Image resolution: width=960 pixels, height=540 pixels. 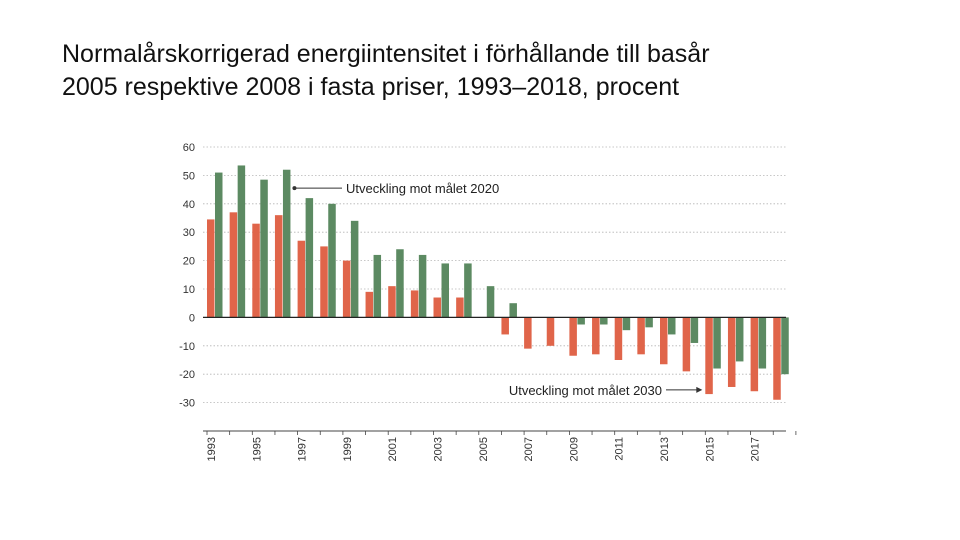 What do you see at coordinates (699, 389) in the screenshot?
I see `annotation-2030-arrowhead` at bounding box center [699, 389].